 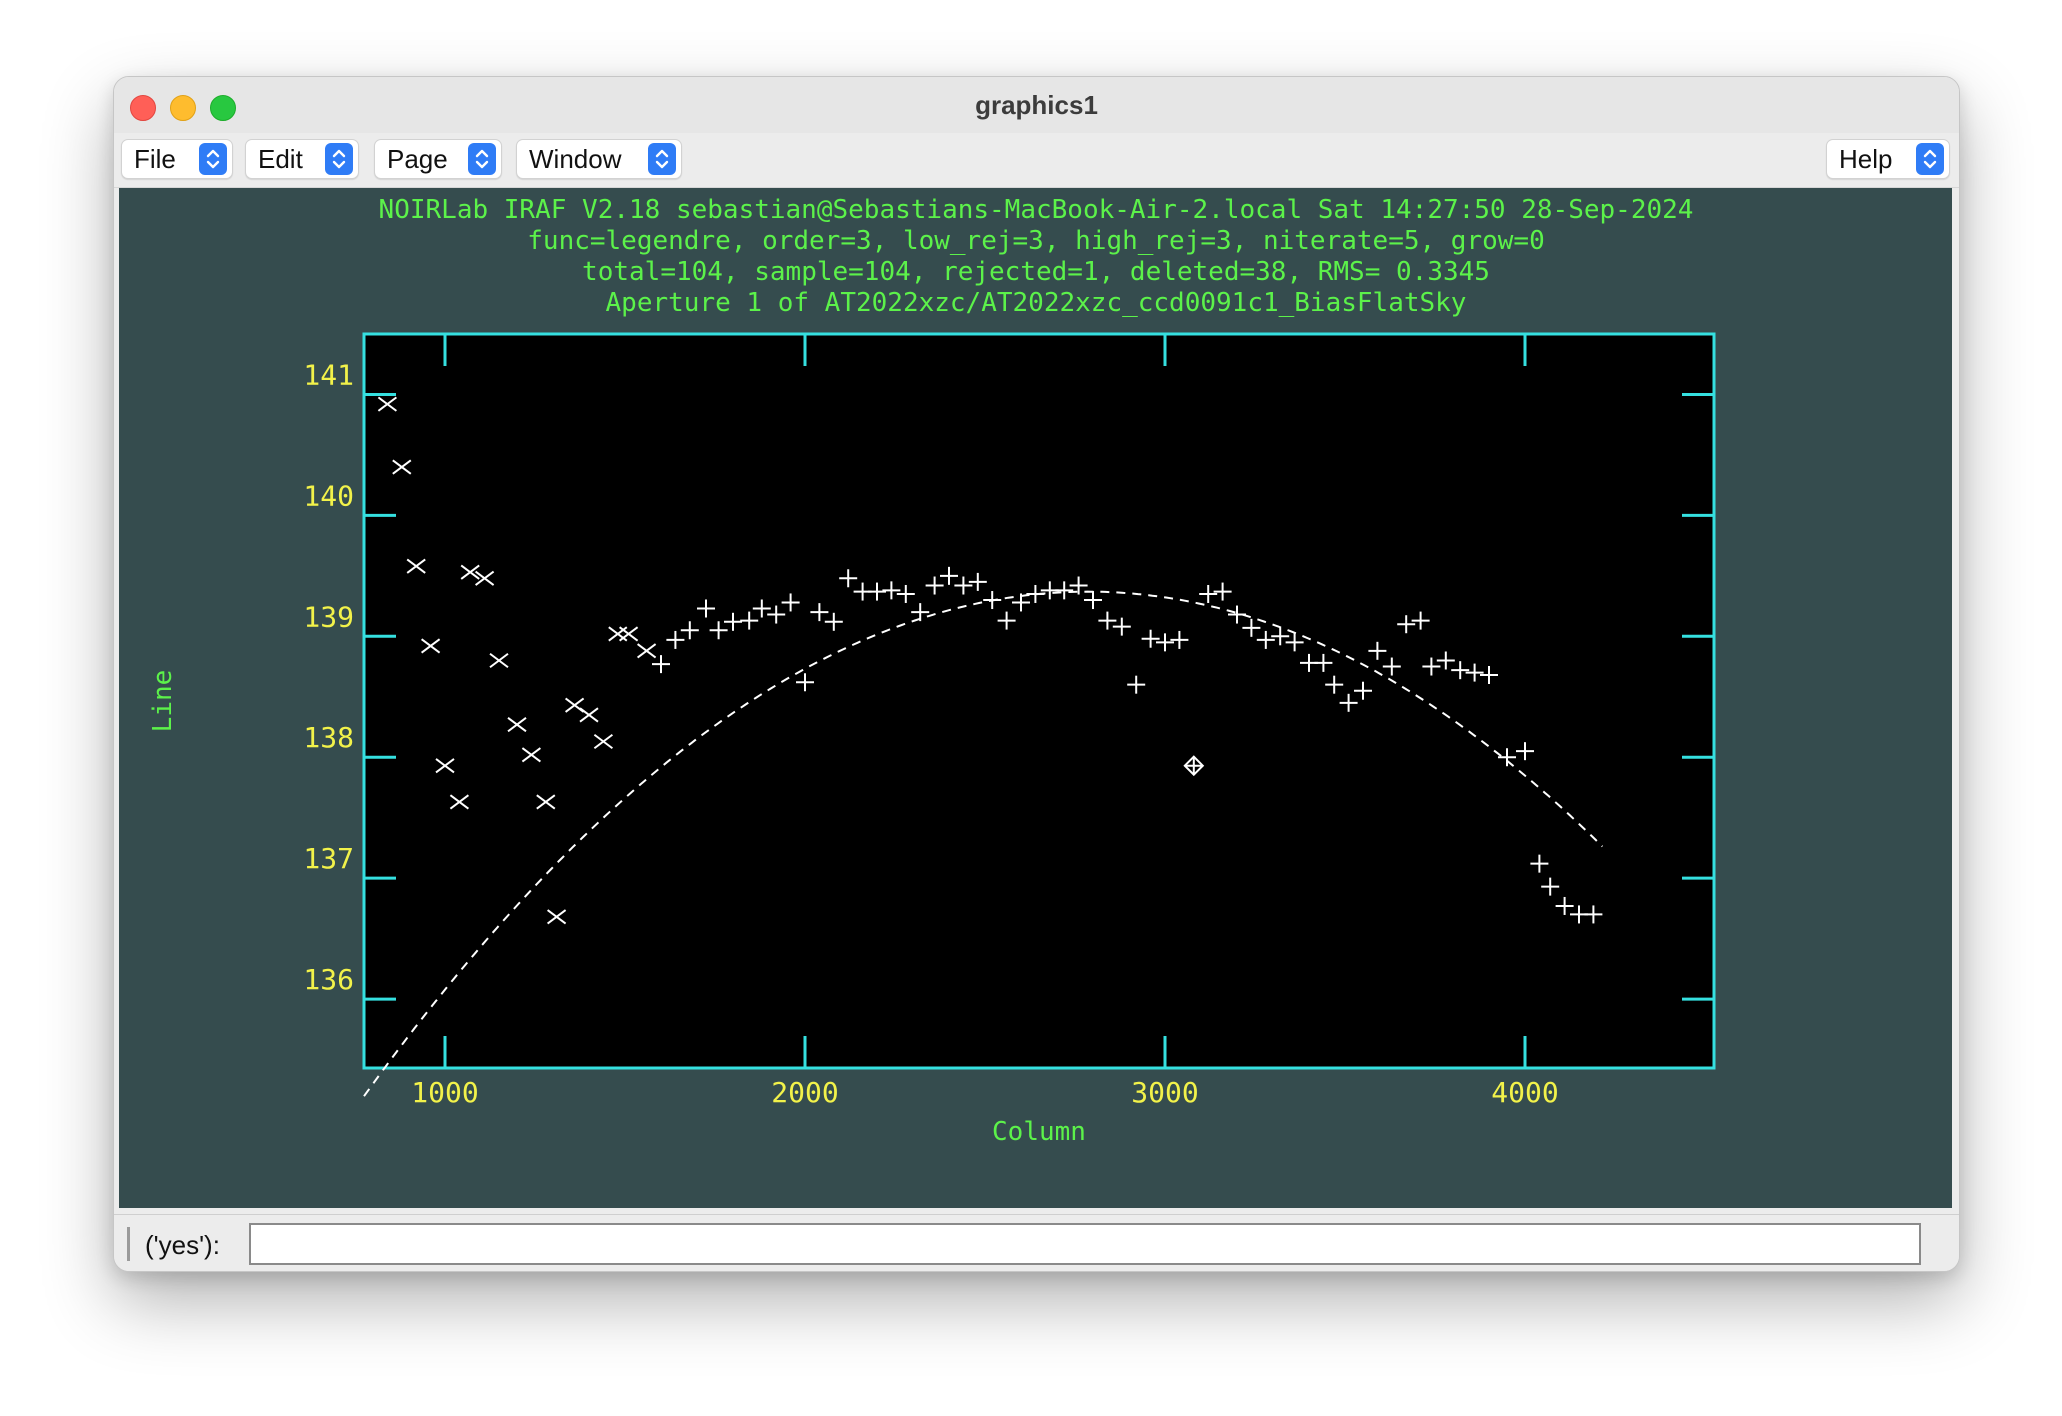 What do you see at coordinates (177, 159) in the screenshot?
I see `file-menu: File` at bounding box center [177, 159].